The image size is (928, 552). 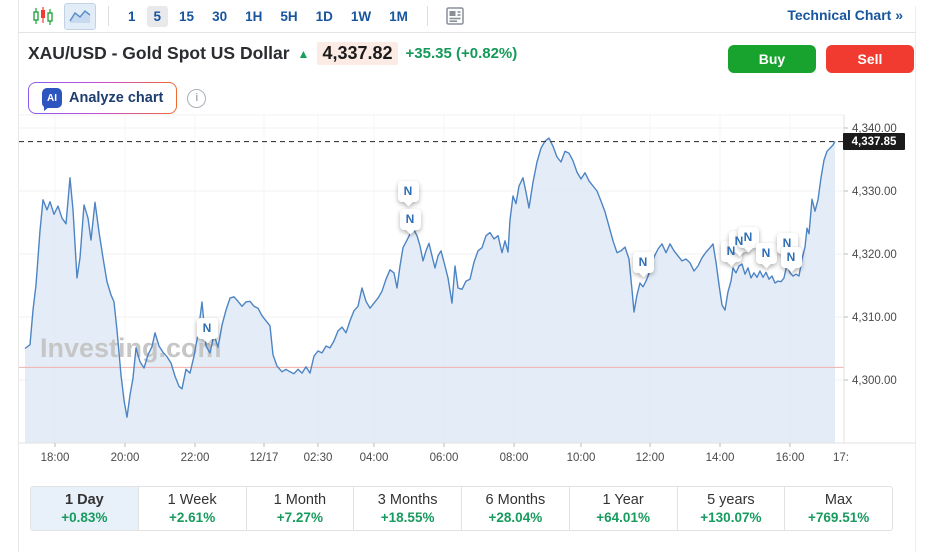 What do you see at coordinates (131, 348) in the screenshot?
I see `investing-watermark: Investing.com` at bounding box center [131, 348].